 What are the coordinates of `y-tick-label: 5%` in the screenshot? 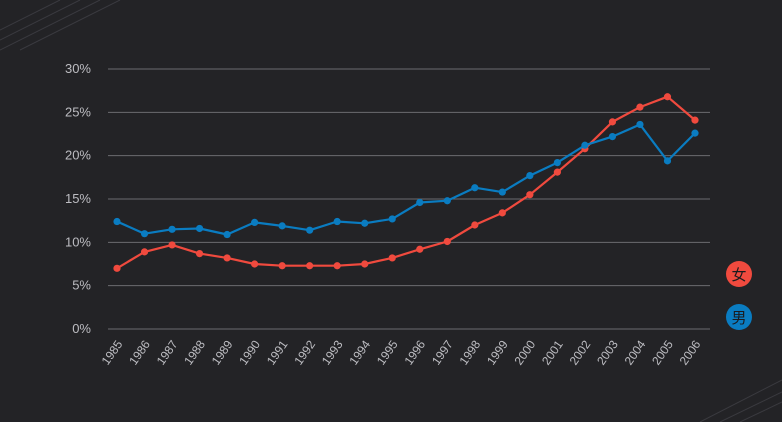 It's located at (81, 285).